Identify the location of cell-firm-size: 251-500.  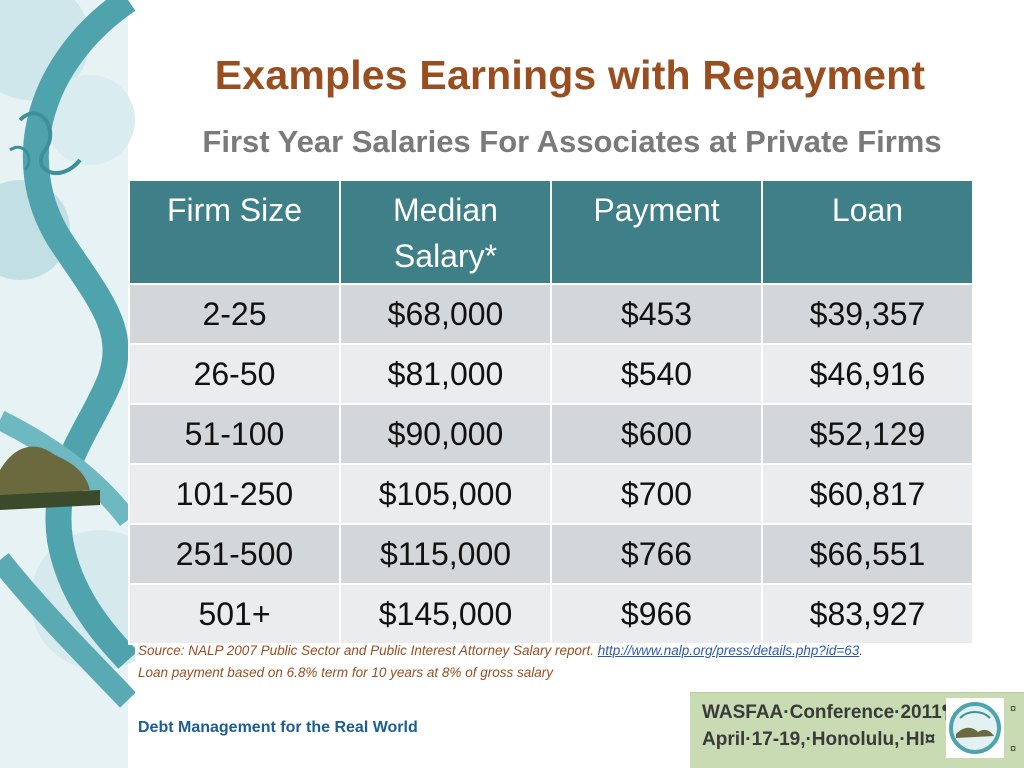
(234, 554).